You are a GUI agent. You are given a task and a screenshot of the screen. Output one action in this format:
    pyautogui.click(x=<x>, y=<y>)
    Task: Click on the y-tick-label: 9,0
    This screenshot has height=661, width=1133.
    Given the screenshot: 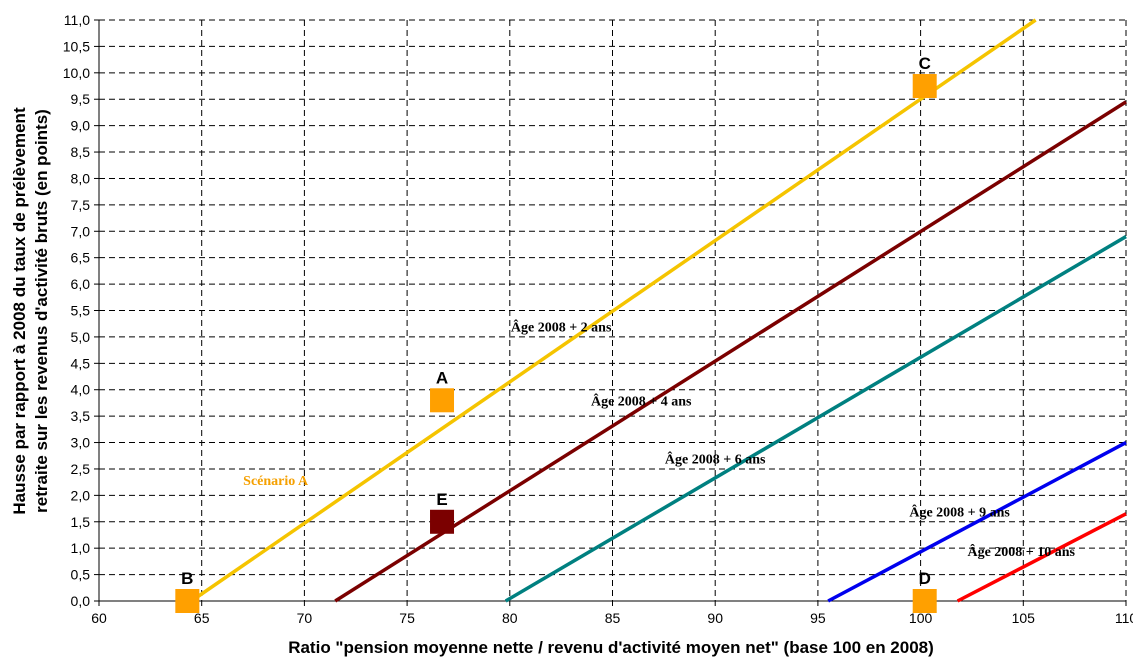 What is the action you would take?
    pyautogui.click(x=81, y=126)
    